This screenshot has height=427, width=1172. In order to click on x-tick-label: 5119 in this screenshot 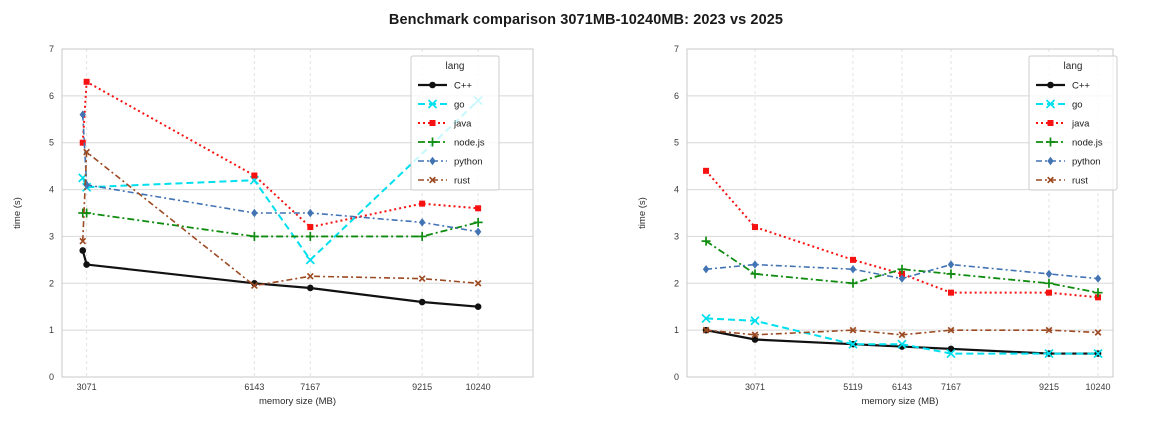, I will do `click(852, 387)`.